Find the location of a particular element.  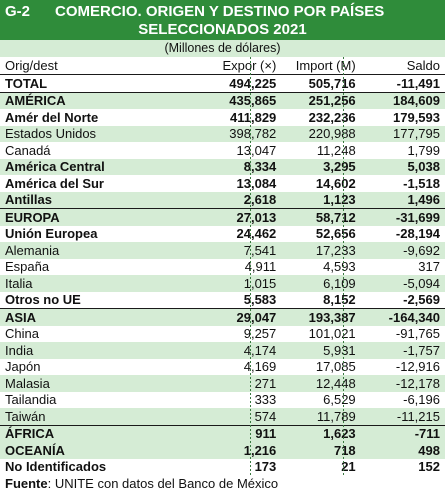

row-balance: -6,196 is located at coordinates (421, 400).